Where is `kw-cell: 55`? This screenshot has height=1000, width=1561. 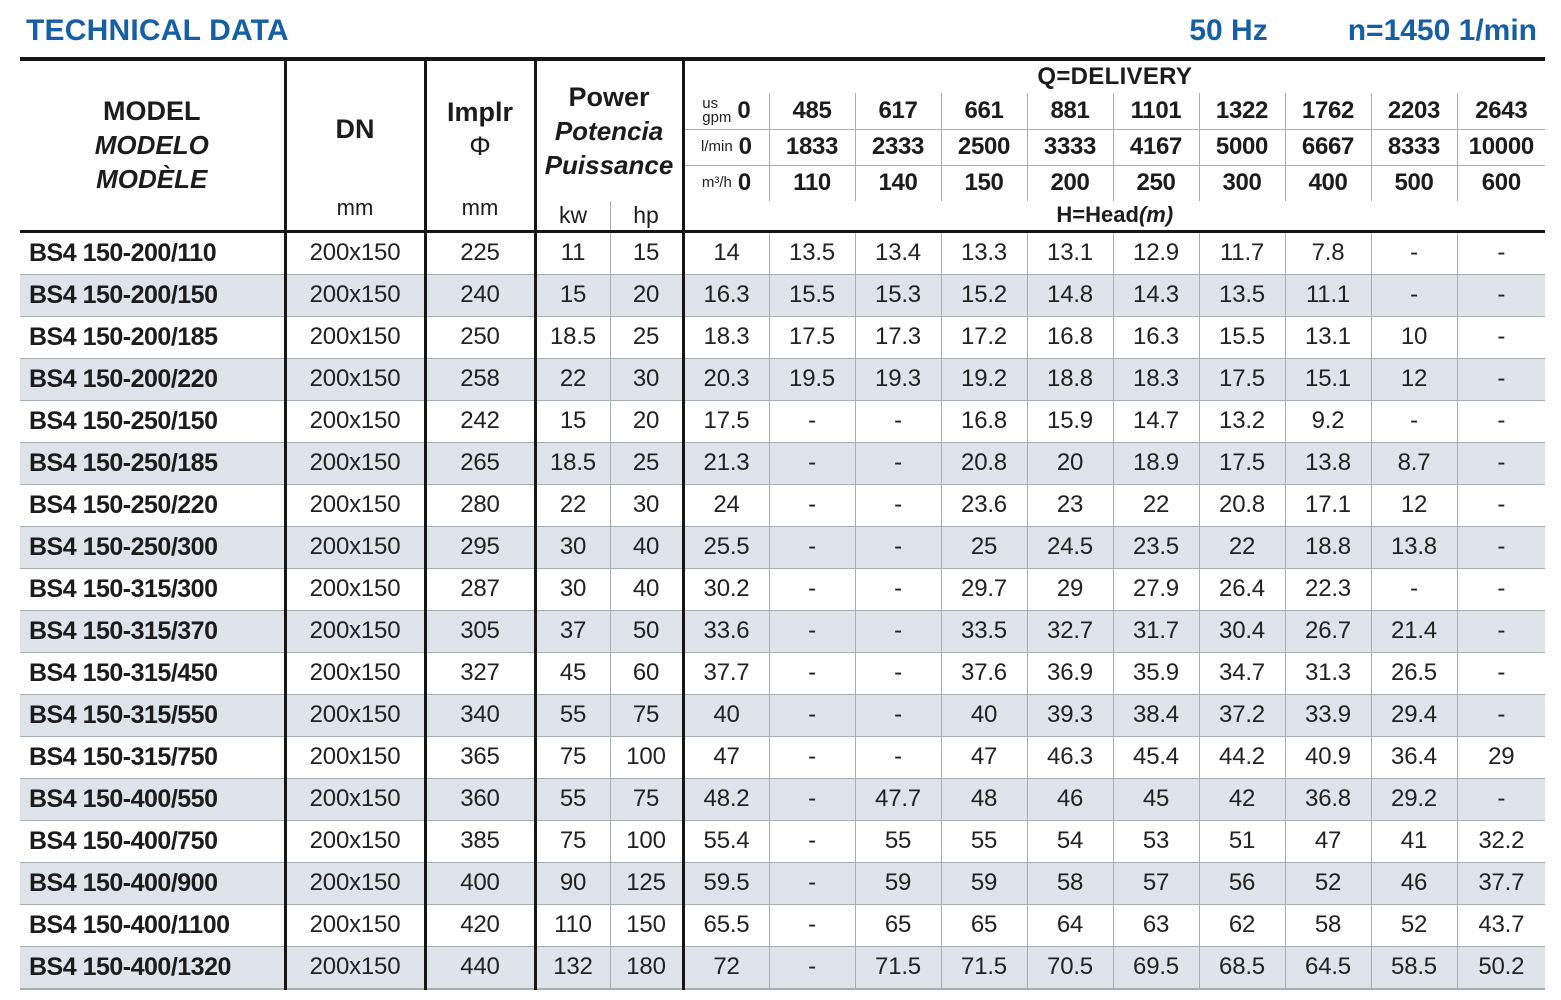 kw-cell: 55 is located at coordinates (571, 714).